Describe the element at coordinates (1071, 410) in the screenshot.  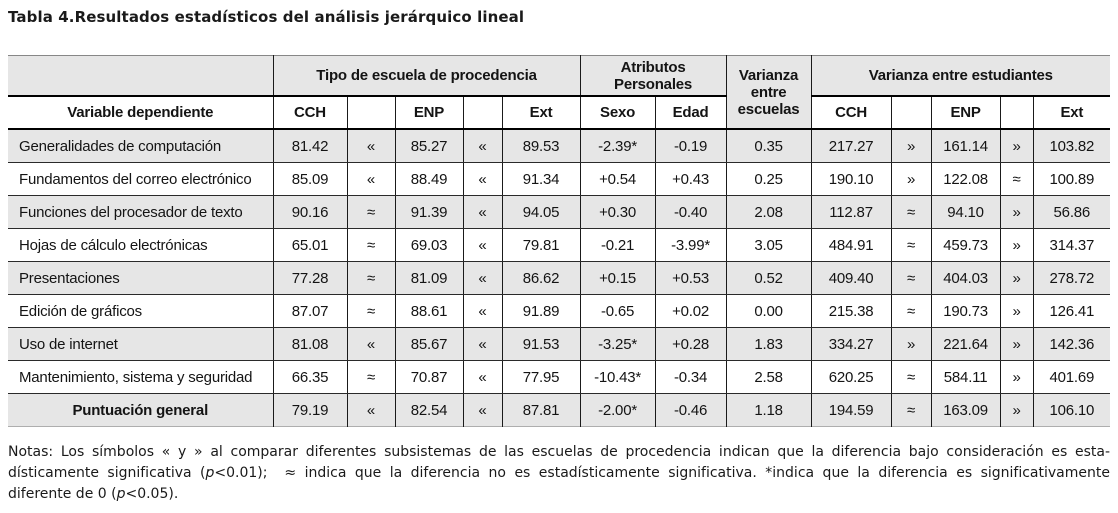
I see `data-cell: 106.10` at that location.